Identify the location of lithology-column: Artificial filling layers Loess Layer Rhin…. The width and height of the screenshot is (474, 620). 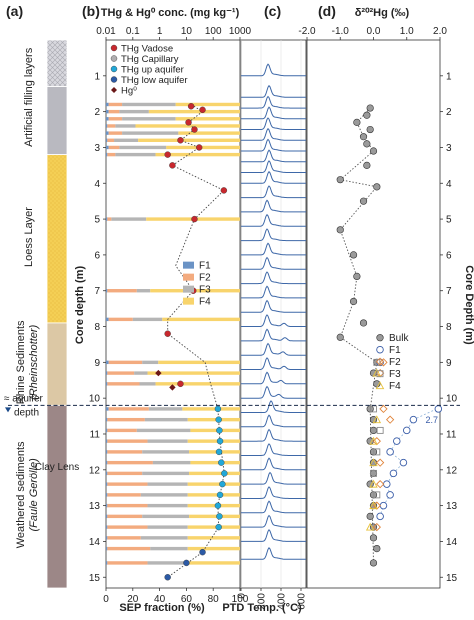
(47, 314).